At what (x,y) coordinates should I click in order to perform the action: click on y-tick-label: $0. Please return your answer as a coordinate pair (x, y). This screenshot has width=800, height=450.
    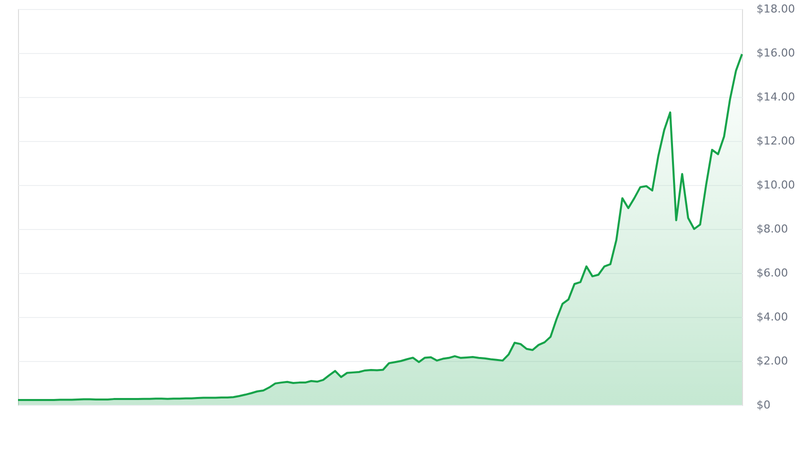
    Looking at the image, I should click on (763, 405).